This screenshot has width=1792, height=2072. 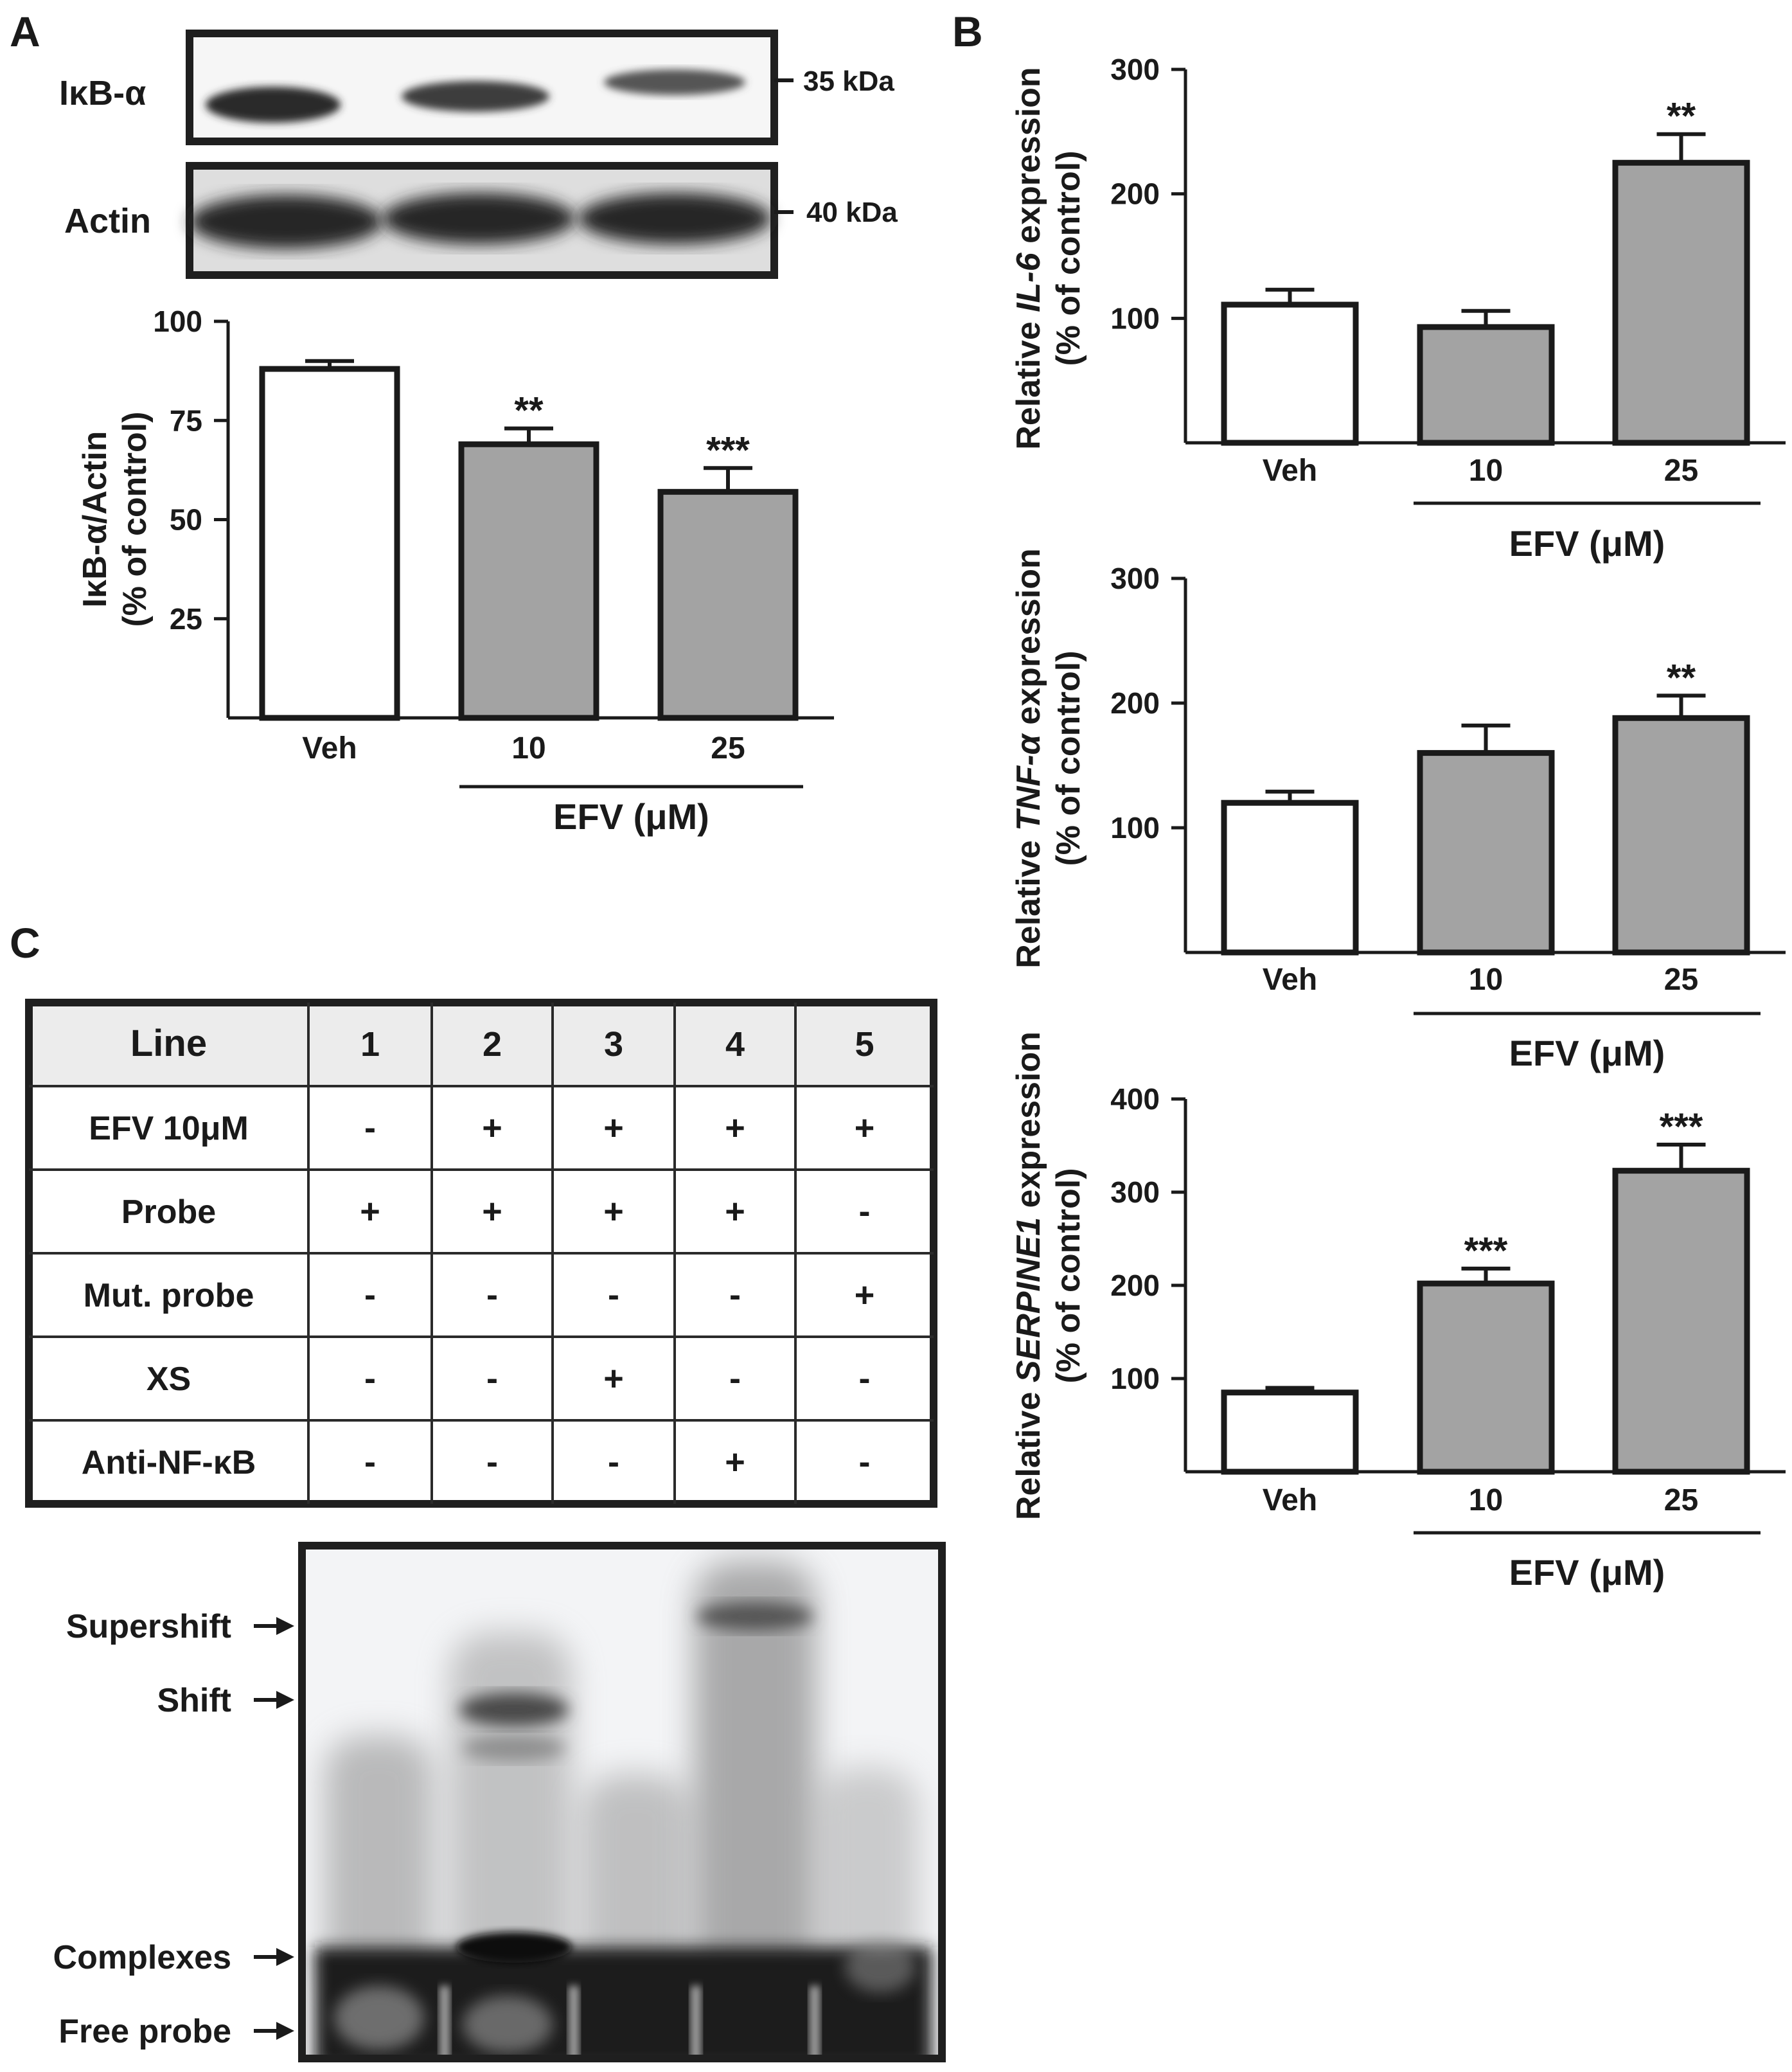 What do you see at coordinates (1048, 758) in the screenshot?
I see `tnfa-y-label: Relative TNF-α expression(% of control)` at bounding box center [1048, 758].